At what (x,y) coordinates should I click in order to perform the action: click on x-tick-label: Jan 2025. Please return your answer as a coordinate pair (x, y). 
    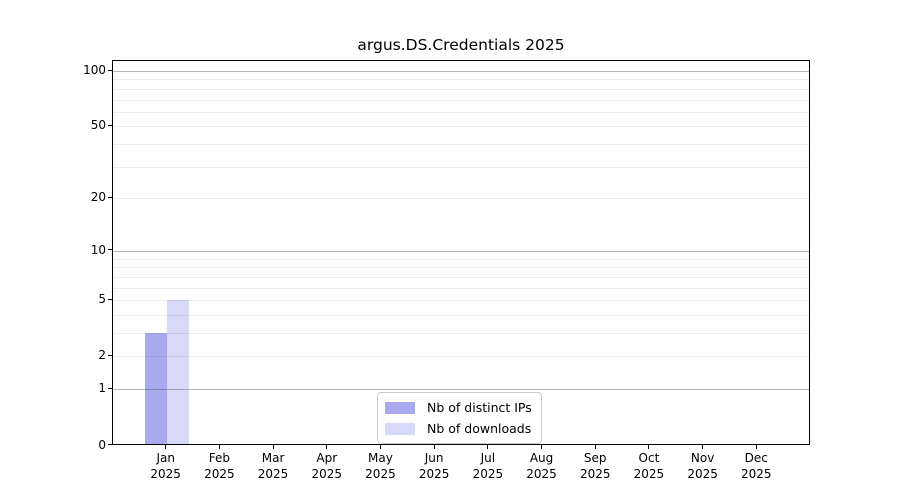
    Looking at the image, I should click on (166, 466).